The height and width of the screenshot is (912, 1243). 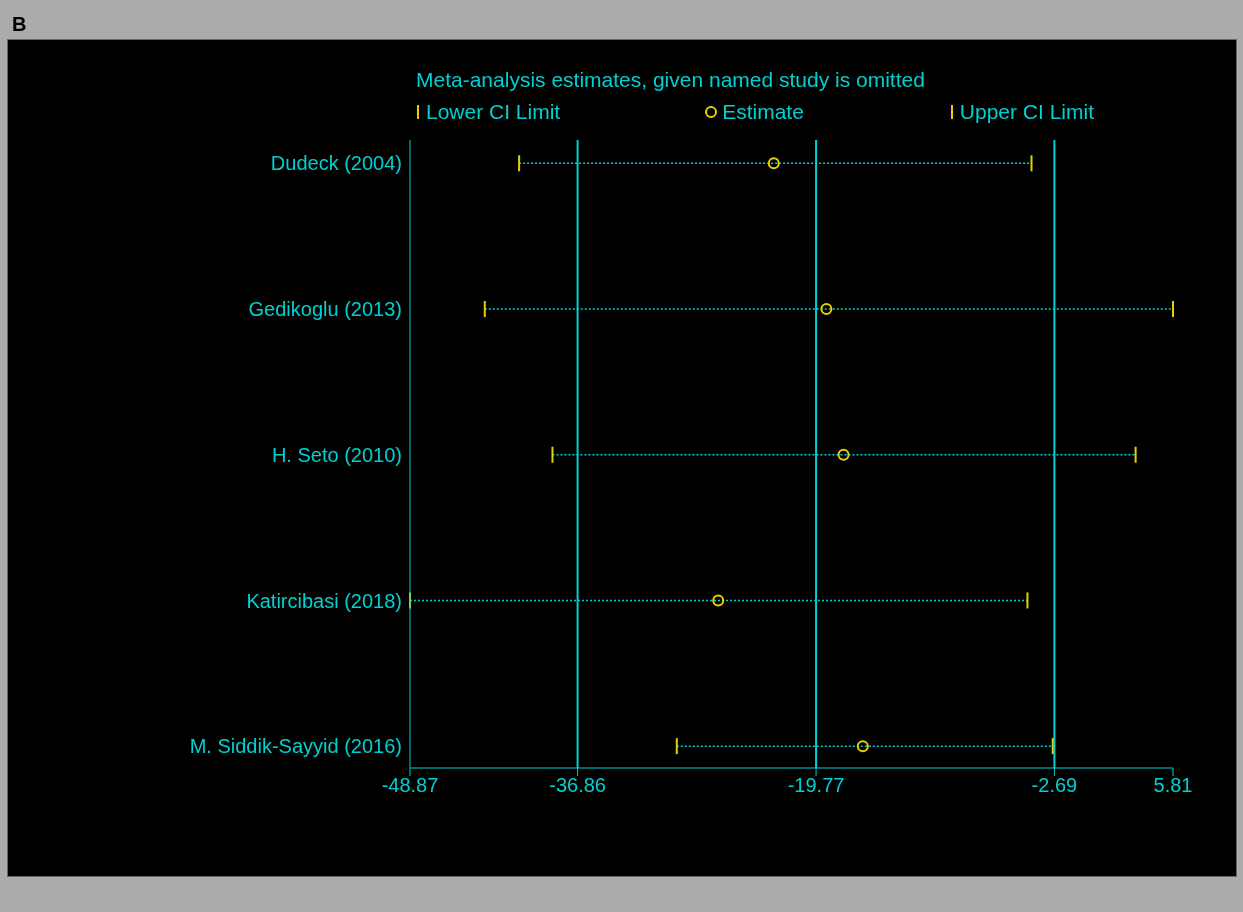 What do you see at coordinates (19, 24) in the screenshot?
I see `text: B` at bounding box center [19, 24].